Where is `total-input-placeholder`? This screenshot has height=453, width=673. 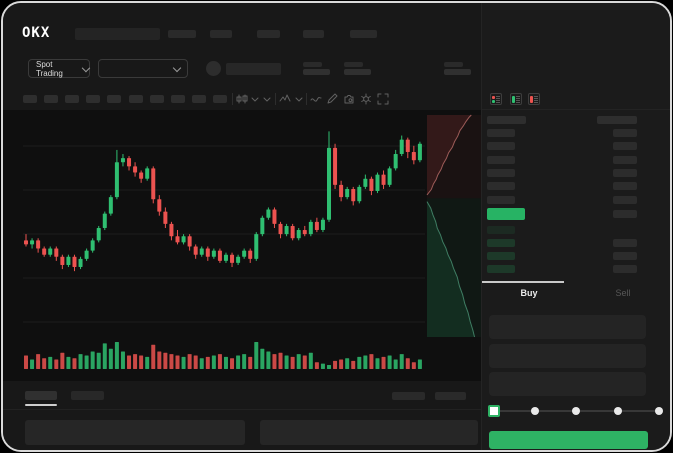 total-input-placeholder is located at coordinates (567, 384).